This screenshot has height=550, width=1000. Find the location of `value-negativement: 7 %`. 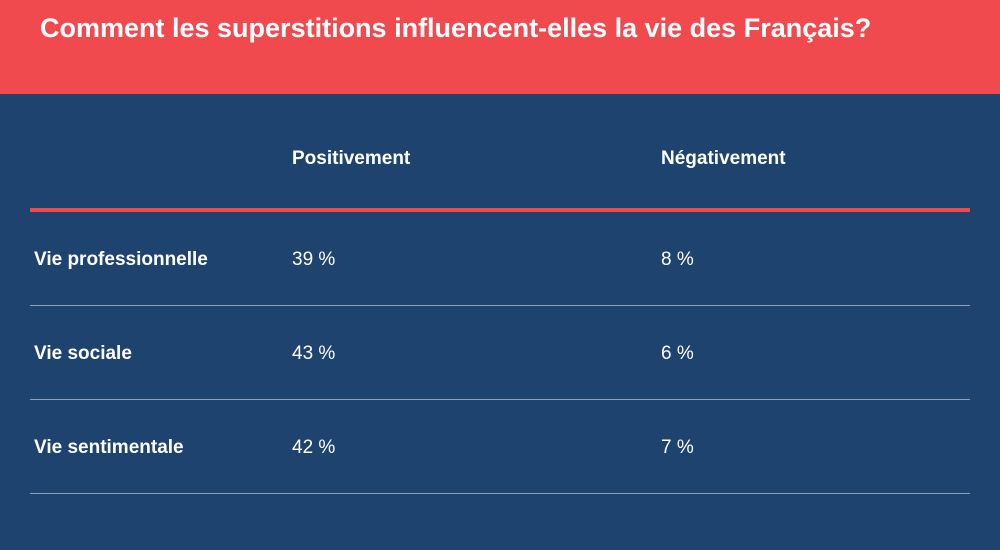

value-negativement: 7 % is located at coordinates (677, 447).